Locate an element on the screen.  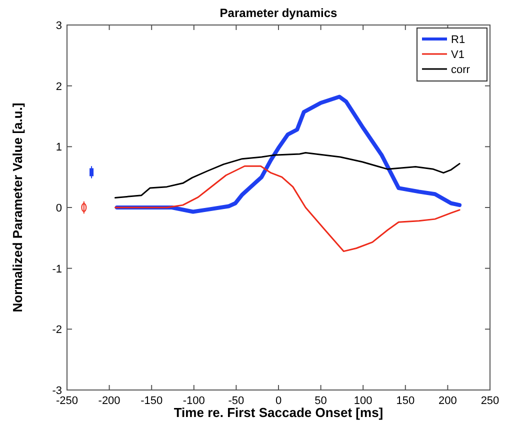
x-tick-label: 200 is located at coordinates (447, 401).